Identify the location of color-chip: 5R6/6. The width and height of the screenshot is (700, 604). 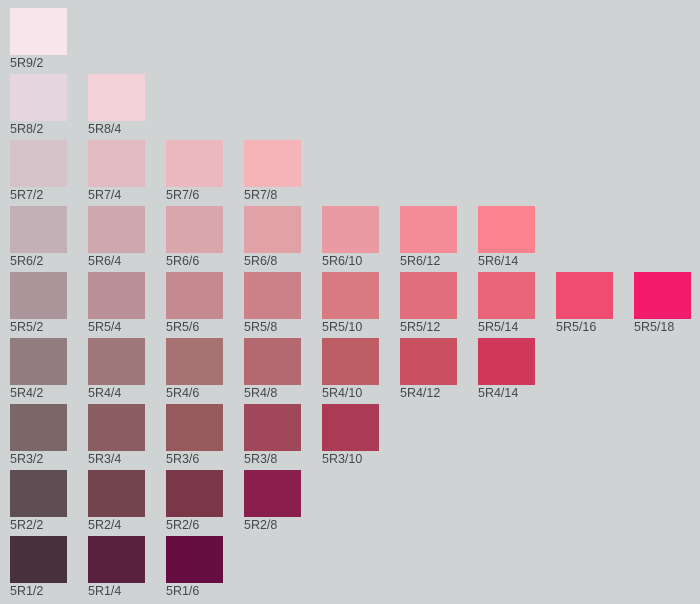
(194, 237).